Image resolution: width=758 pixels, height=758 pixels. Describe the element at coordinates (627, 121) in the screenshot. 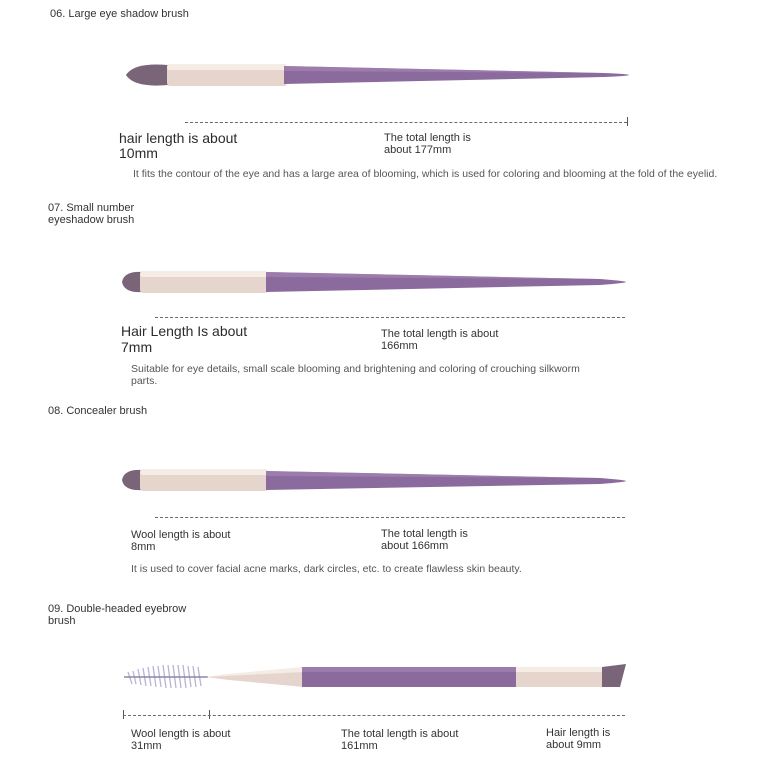

I see `measure-end-tick` at that location.